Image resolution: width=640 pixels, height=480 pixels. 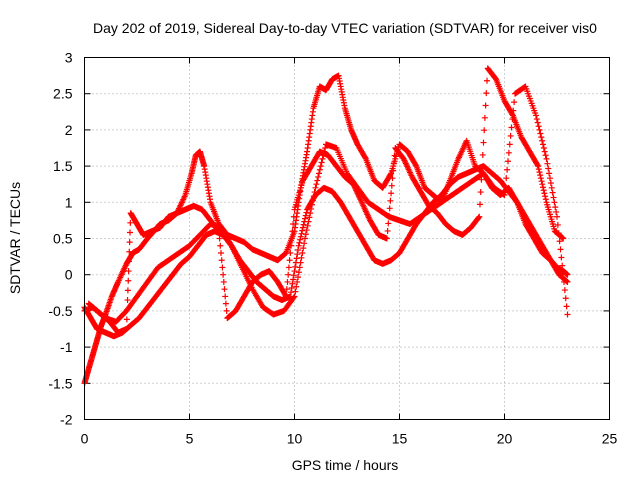 I want to click on y-tick-label: -2, so click(x=66, y=420).